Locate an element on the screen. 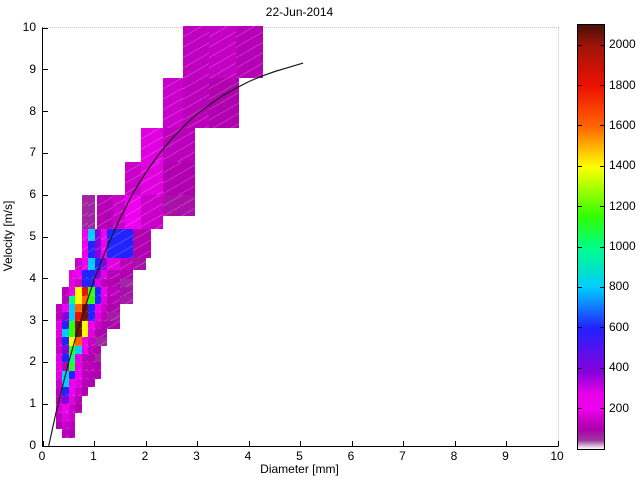 The image size is (640, 480). x-axis-label: Diameter [mm] is located at coordinates (299, 469).